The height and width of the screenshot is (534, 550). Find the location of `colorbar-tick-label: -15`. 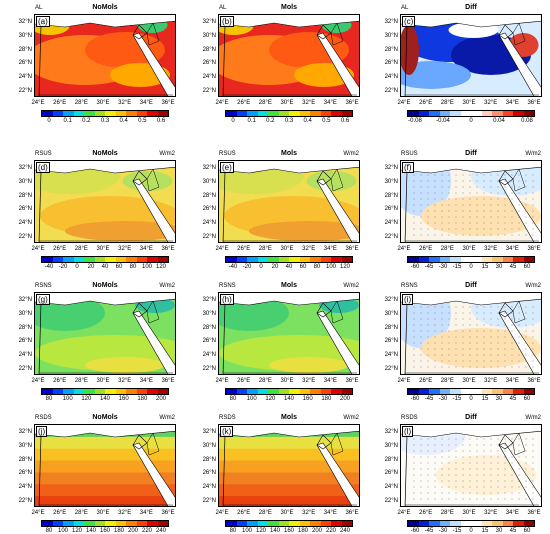

colorbar-tick-label: -15 is located at coordinates (457, 399).